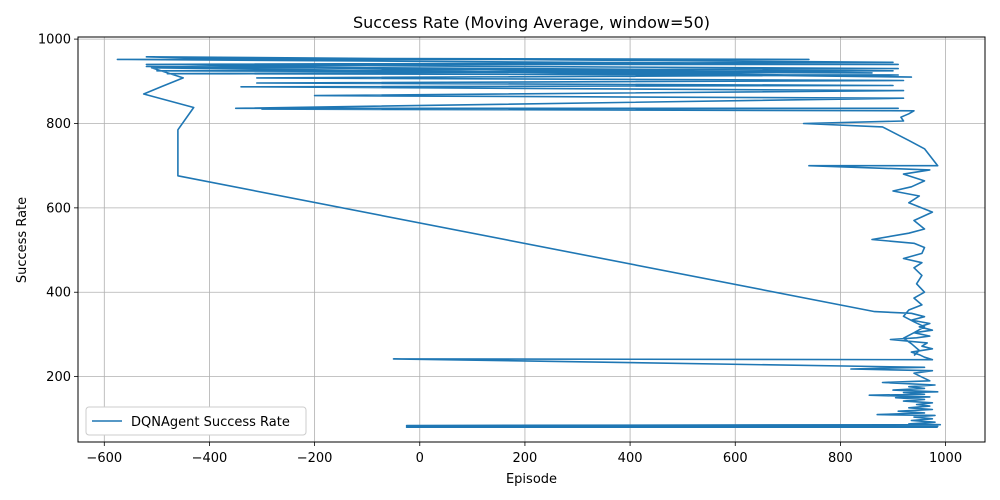 This screenshot has height=500, width=1000. Describe the element at coordinates (210, 422) in the screenshot. I see `legend-label: DQNAgent Success Rate` at that location.